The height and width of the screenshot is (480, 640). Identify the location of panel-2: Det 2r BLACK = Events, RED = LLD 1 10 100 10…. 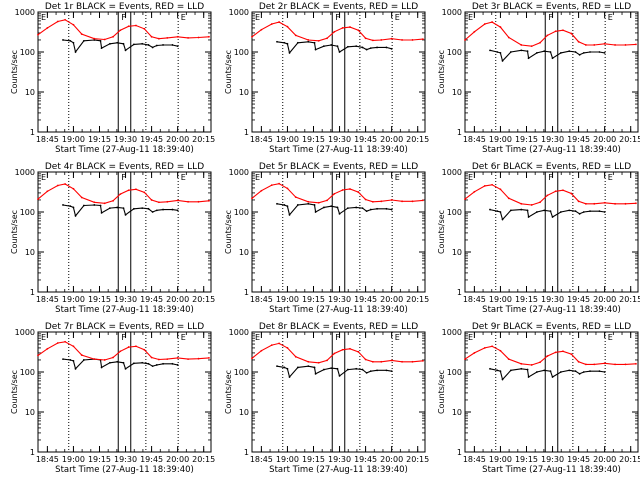
(326, 78).